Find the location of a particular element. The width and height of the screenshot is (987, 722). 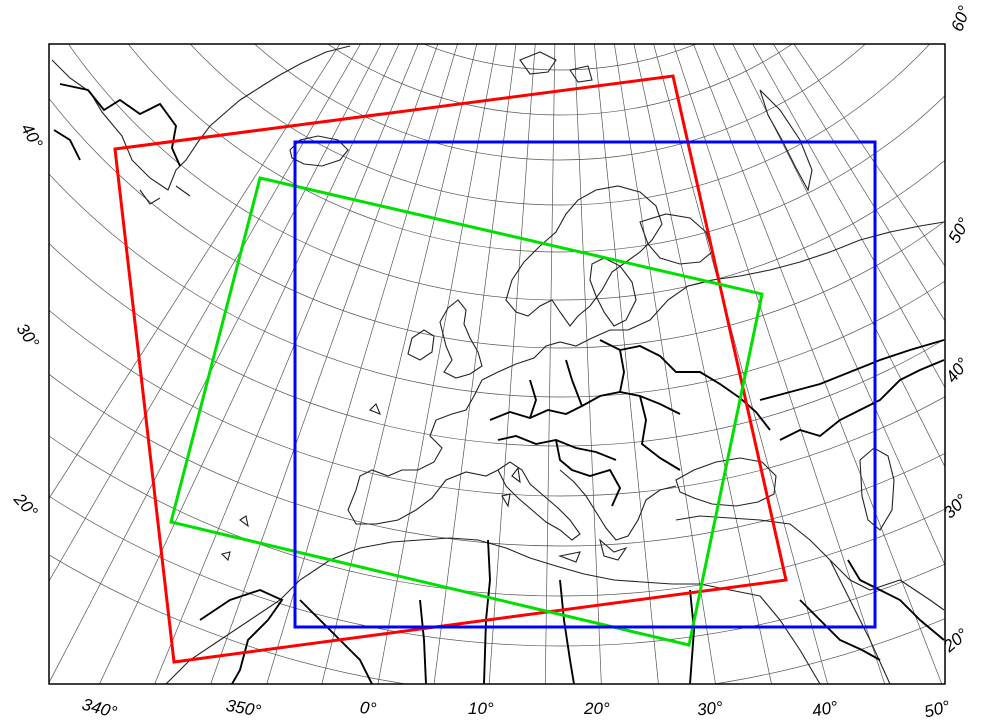

tick-label-40: 40° is located at coordinates (825, 708).